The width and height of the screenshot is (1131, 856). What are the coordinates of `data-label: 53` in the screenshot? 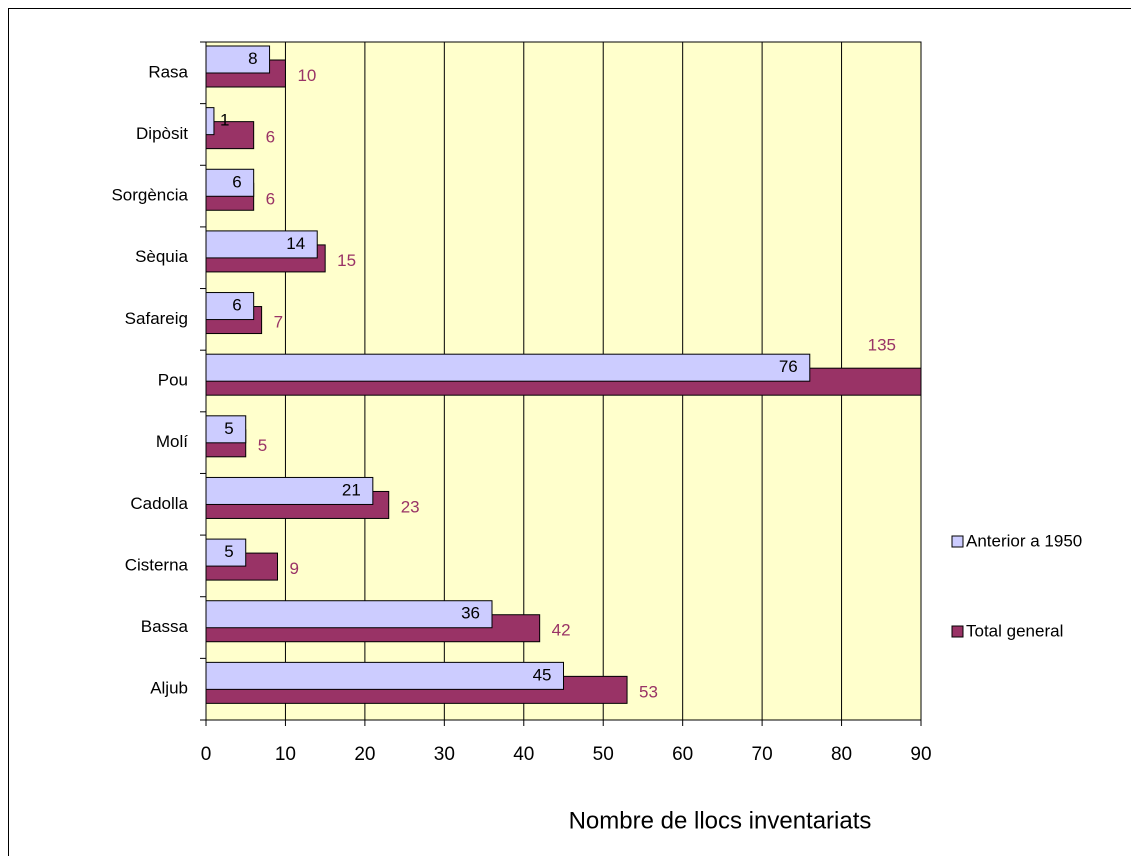 It's located at (648, 691).